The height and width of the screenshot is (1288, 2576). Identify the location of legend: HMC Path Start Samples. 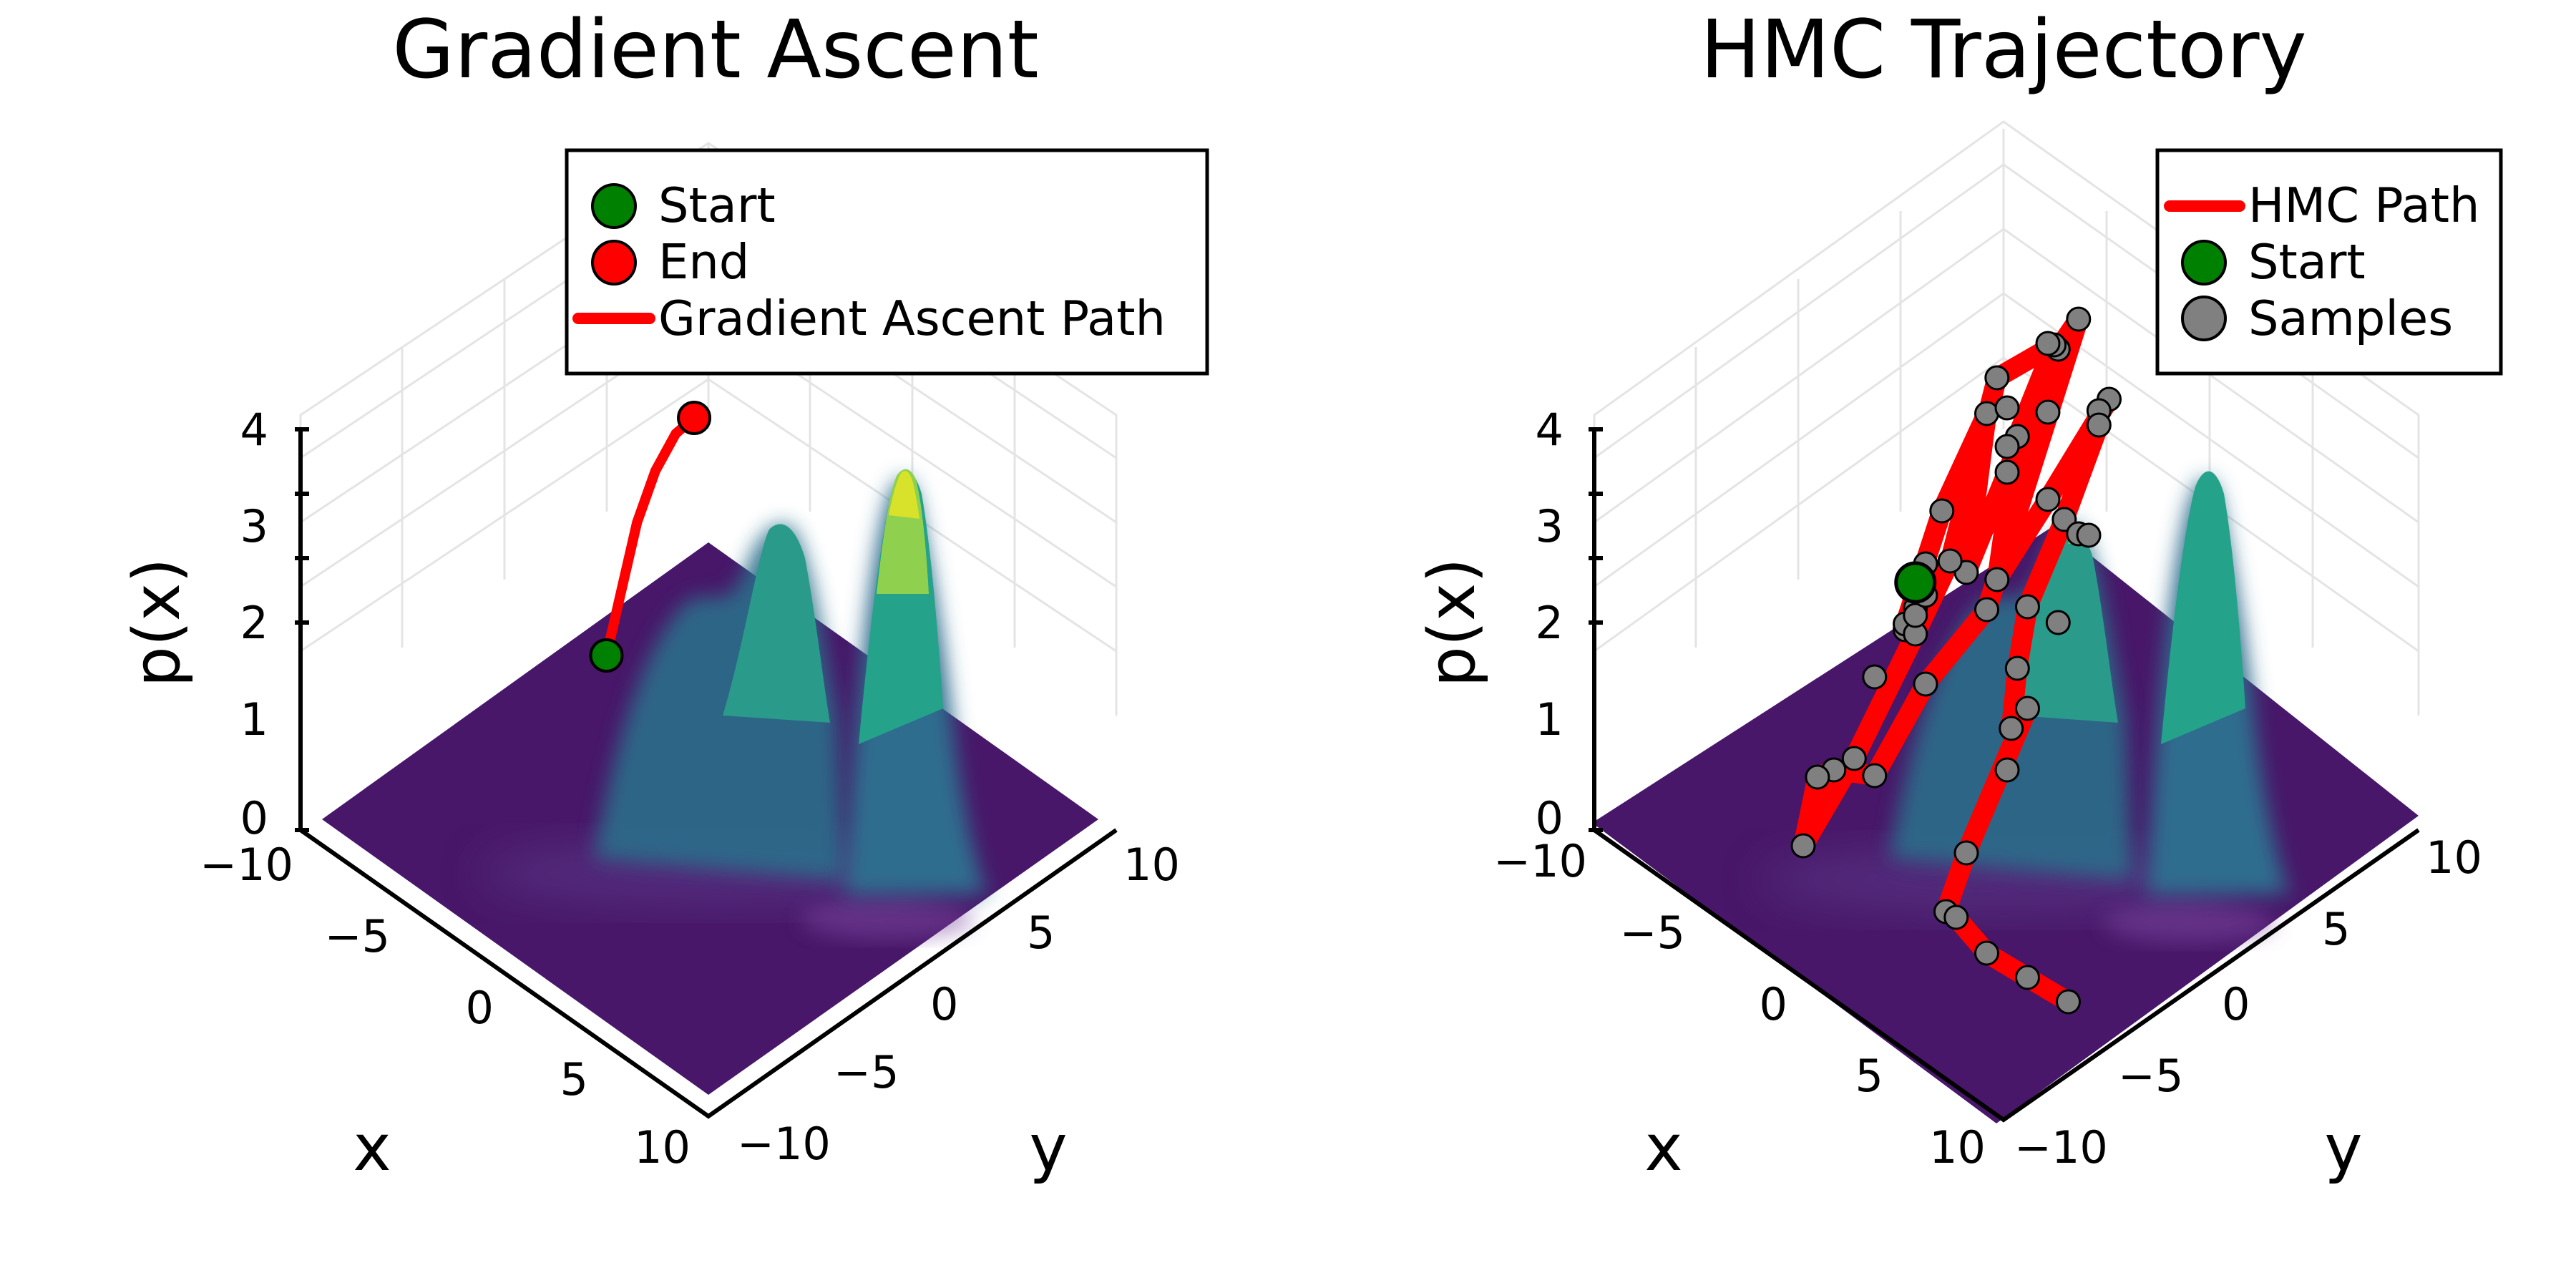
(2329, 262).